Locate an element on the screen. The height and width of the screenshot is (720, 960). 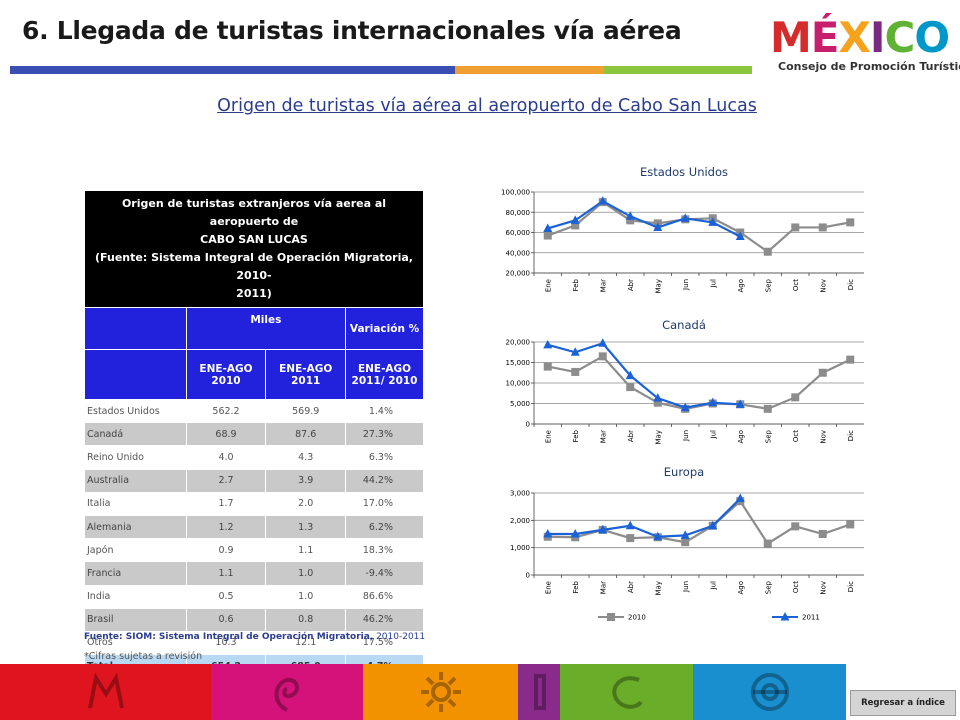
table-row: Italia 1.7 2.0 17.0% is located at coordinates (254, 503).